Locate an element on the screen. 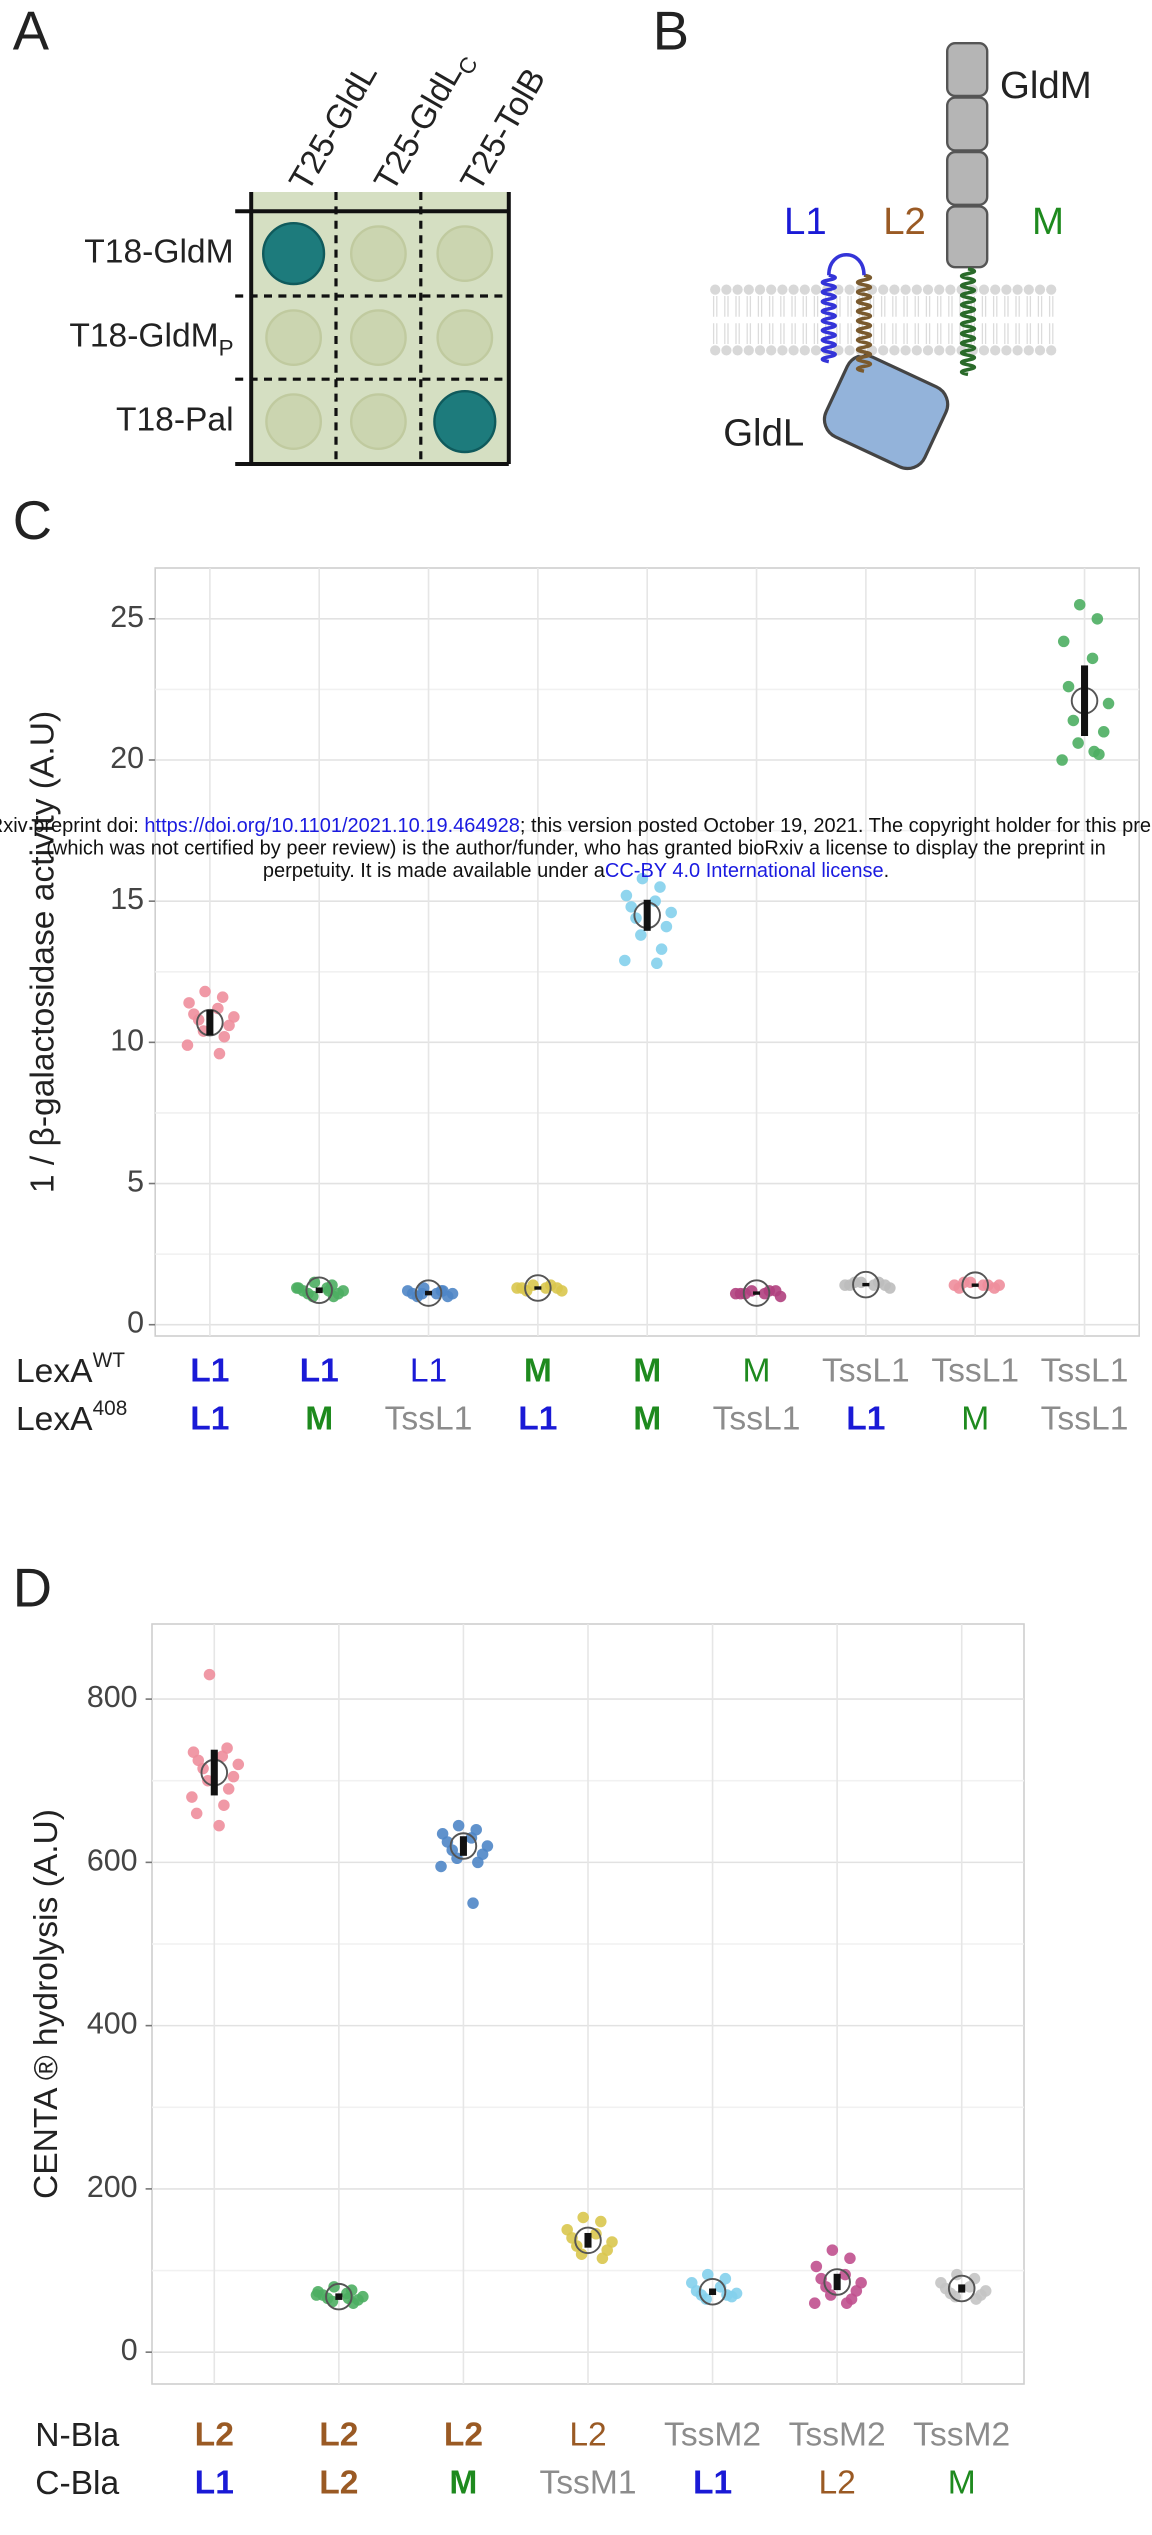  diagram-label: GldM is located at coordinates (1046, 85).